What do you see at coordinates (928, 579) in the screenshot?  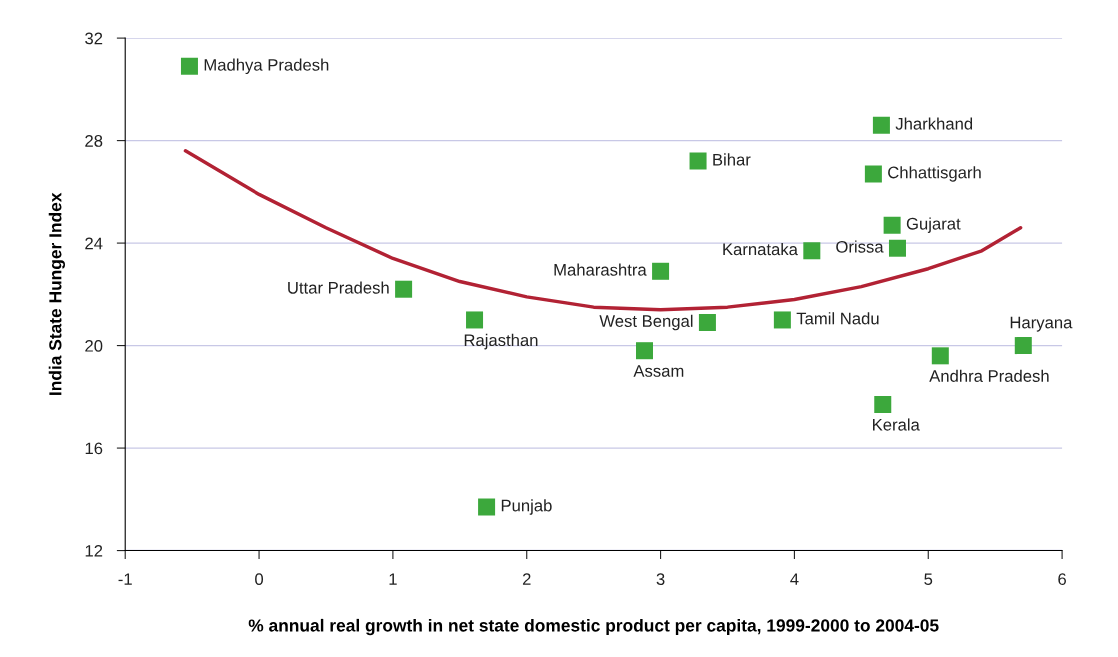 I see `x-tick-label: 5` at bounding box center [928, 579].